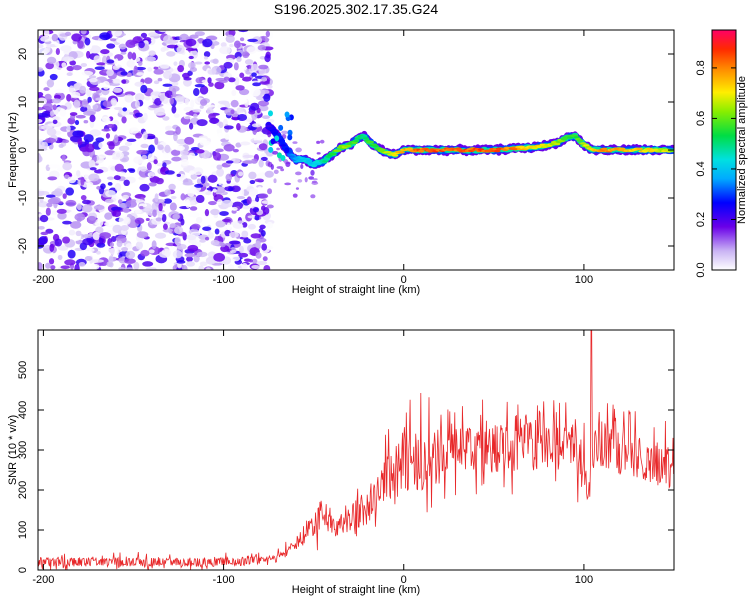 The width and height of the screenshot is (750, 600). I want to click on spectrogram-trace, so click(469, 139).